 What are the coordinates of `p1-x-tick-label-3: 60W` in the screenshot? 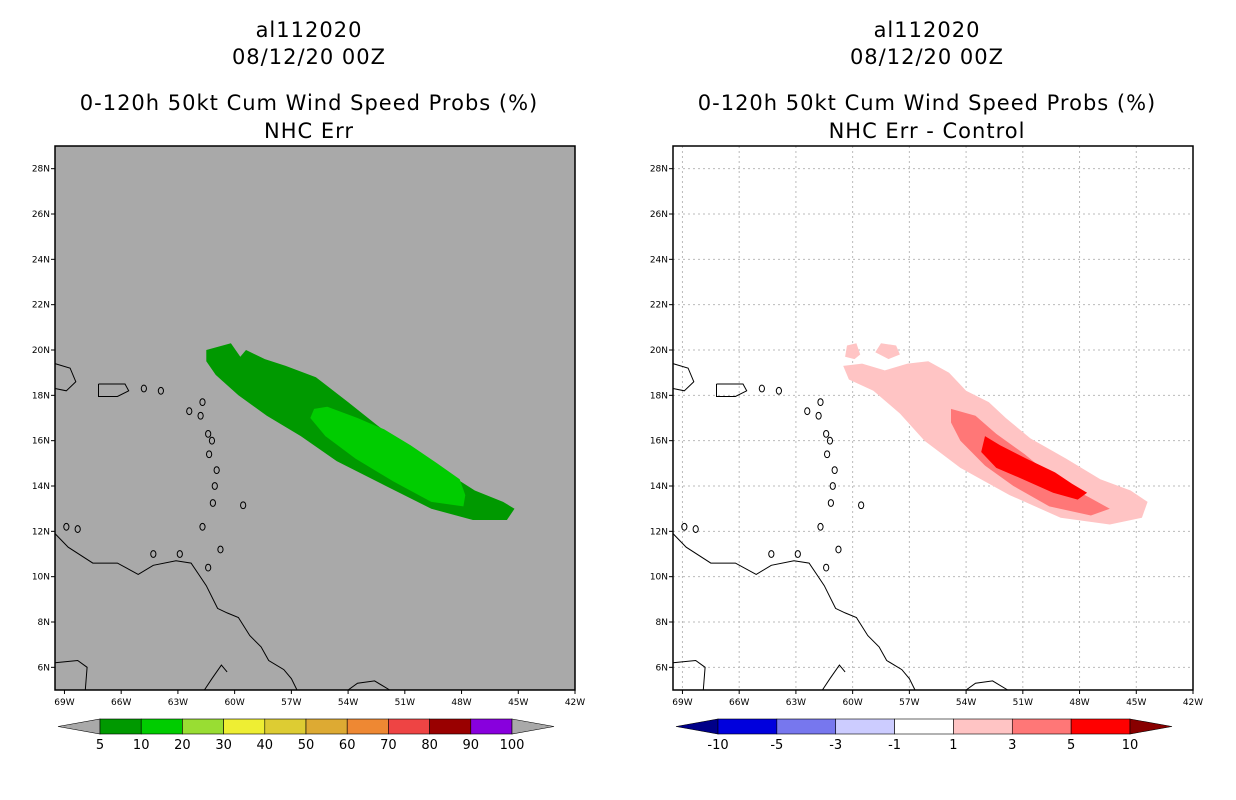 It's located at (852, 703).